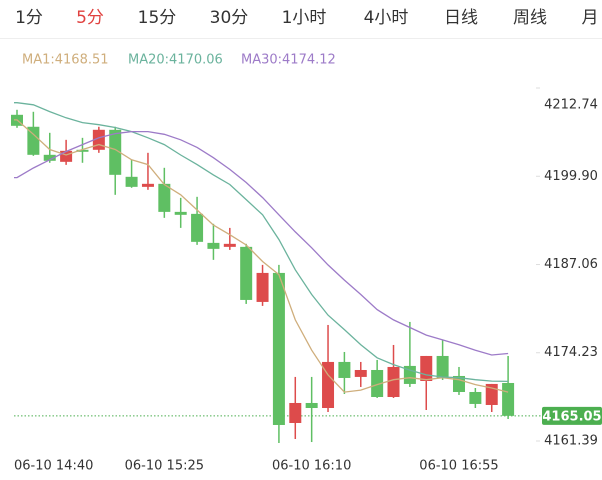  I want to click on y-tick-label: 4212.74, so click(571, 105).